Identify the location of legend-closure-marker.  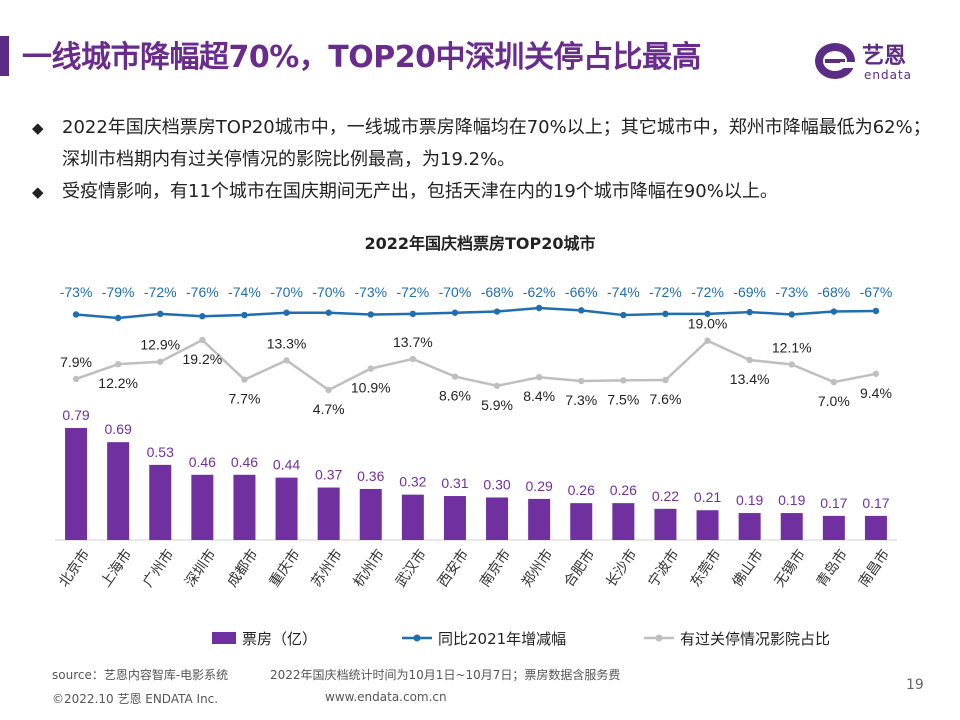
(659, 638).